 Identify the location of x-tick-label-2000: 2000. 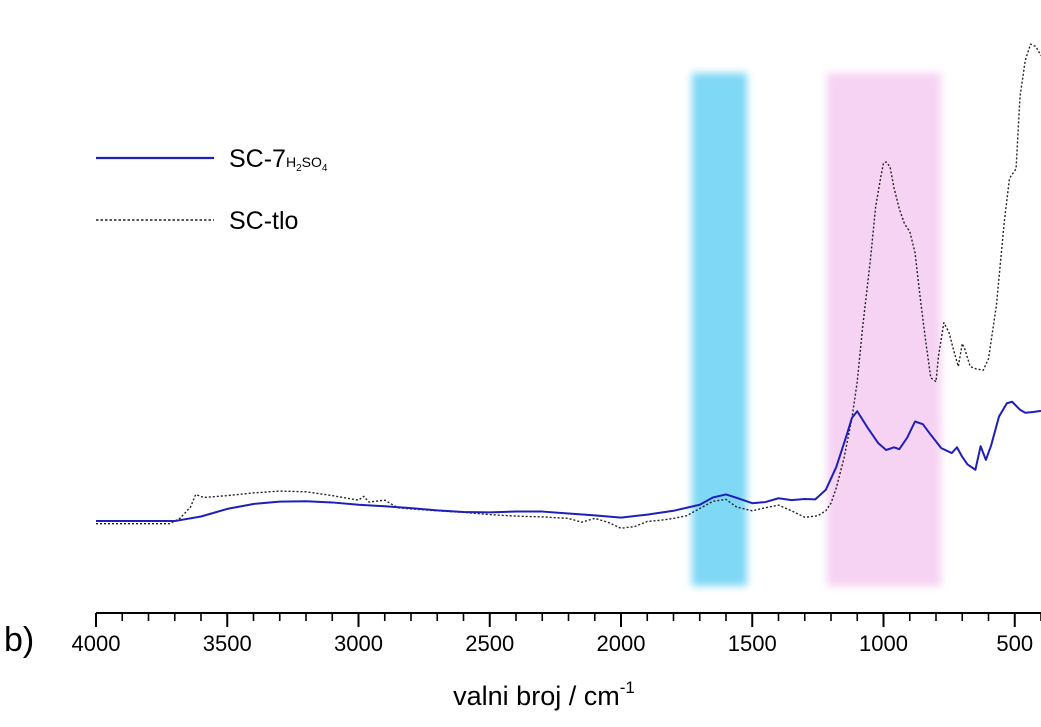
(621, 643).